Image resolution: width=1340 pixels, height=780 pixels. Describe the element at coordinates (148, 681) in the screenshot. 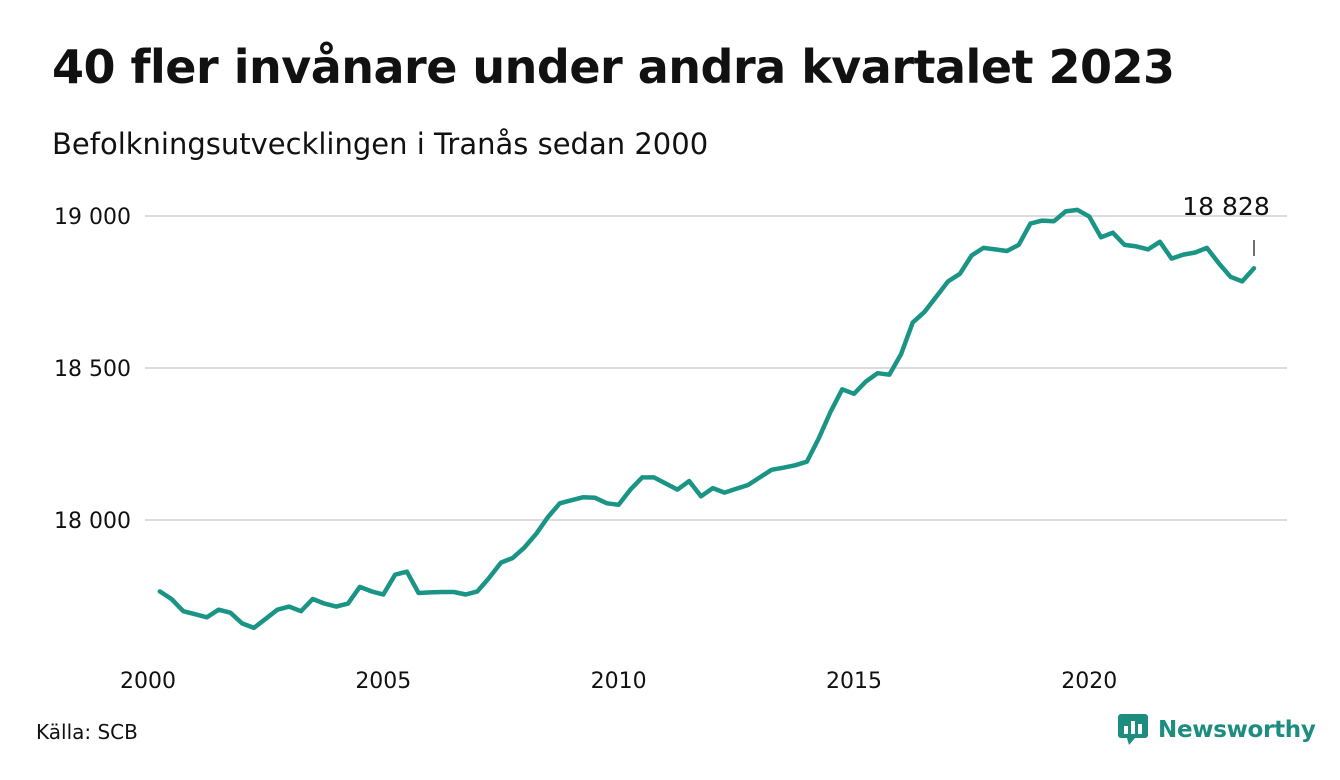

I see `x-tick-label: 2000` at that location.